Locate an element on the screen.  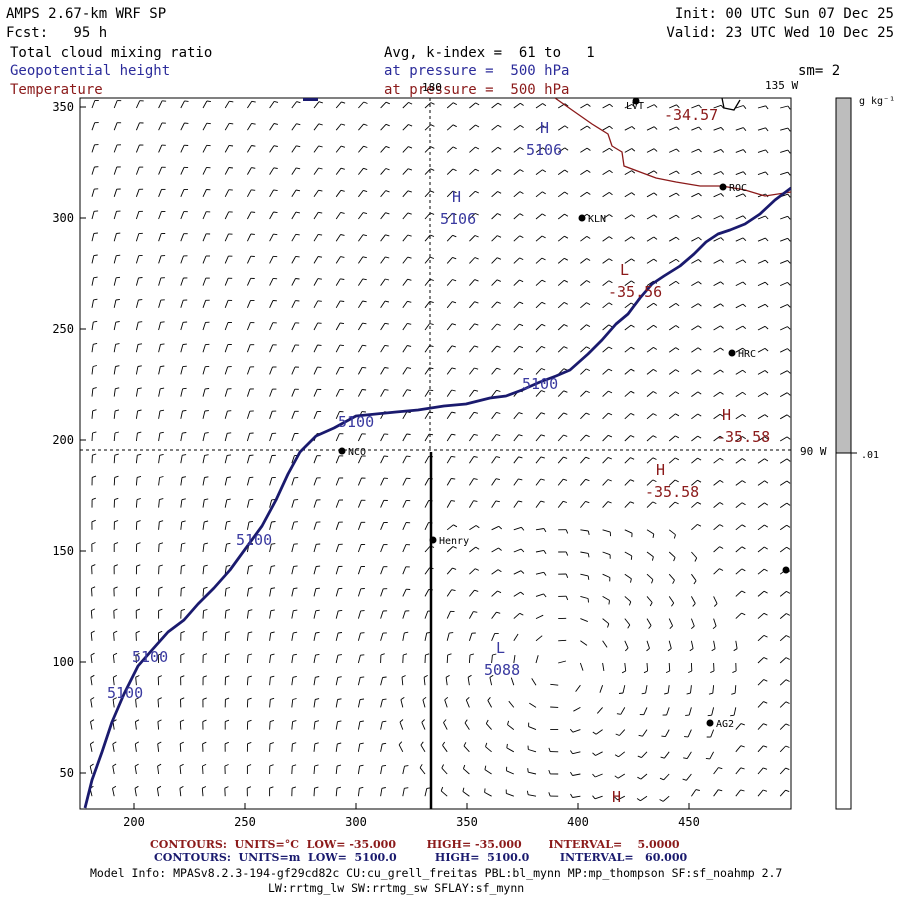
y-tick-label: 200 is located at coordinates (63, 440).